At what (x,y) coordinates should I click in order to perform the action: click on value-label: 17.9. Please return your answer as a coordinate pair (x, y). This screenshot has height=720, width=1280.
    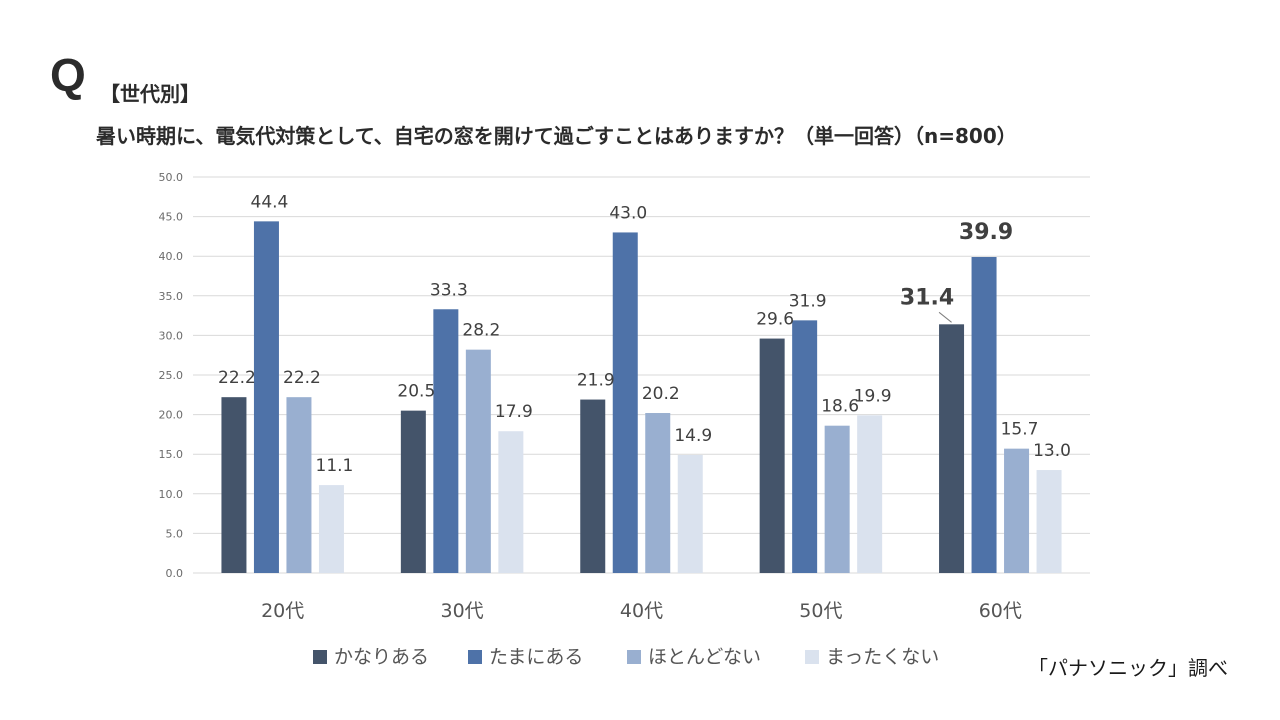
    Looking at the image, I should click on (514, 412).